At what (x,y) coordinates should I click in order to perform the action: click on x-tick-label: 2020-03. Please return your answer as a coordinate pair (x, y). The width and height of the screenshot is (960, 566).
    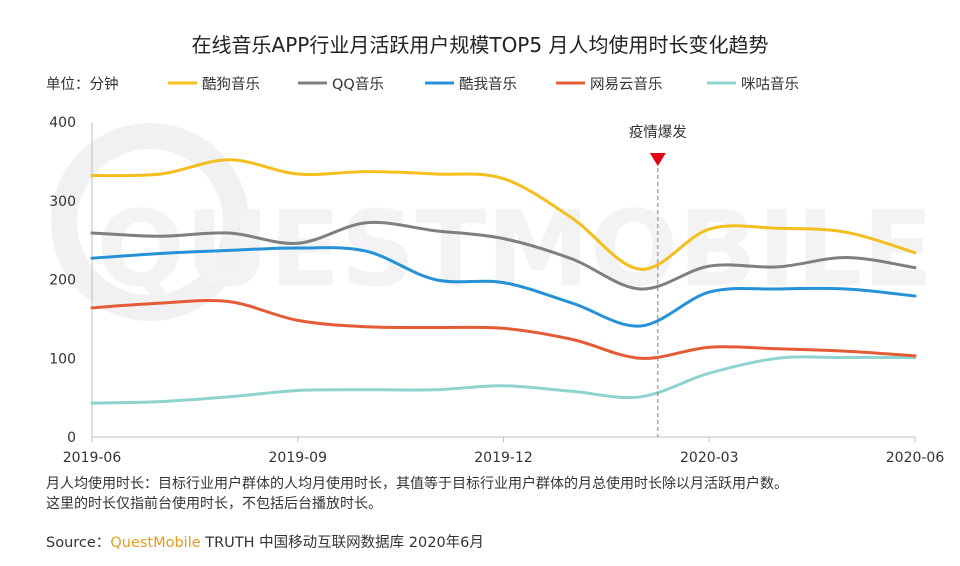
    Looking at the image, I should click on (709, 458).